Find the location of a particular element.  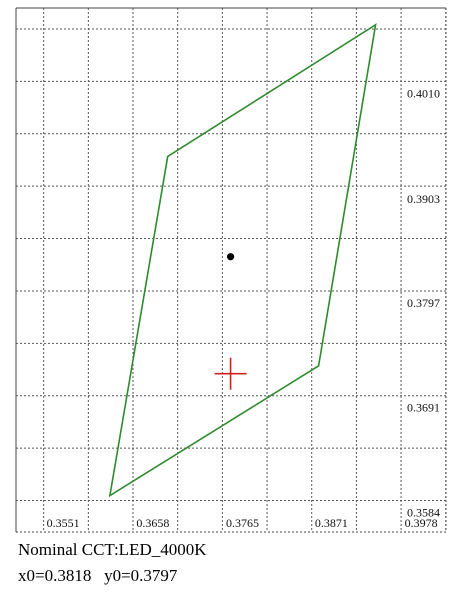

x-tick-label: 0.3551 is located at coordinates (63, 523).